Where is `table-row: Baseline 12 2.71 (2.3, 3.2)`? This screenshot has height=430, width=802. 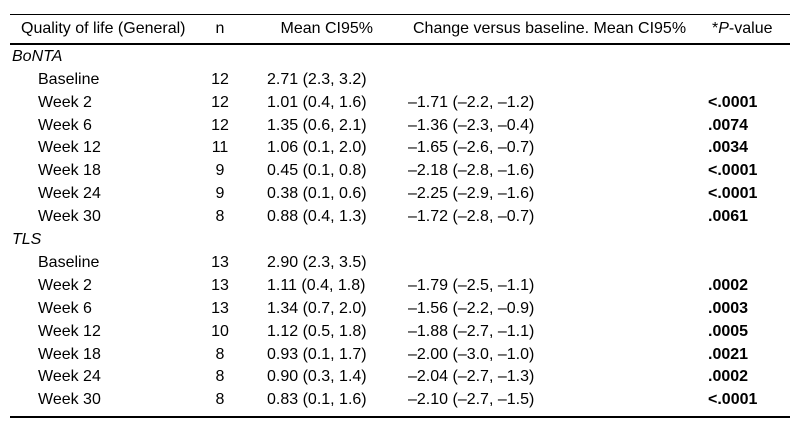
table-row: Baseline 12 2.71 (2.3, 3.2) is located at coordinates (400, 79).